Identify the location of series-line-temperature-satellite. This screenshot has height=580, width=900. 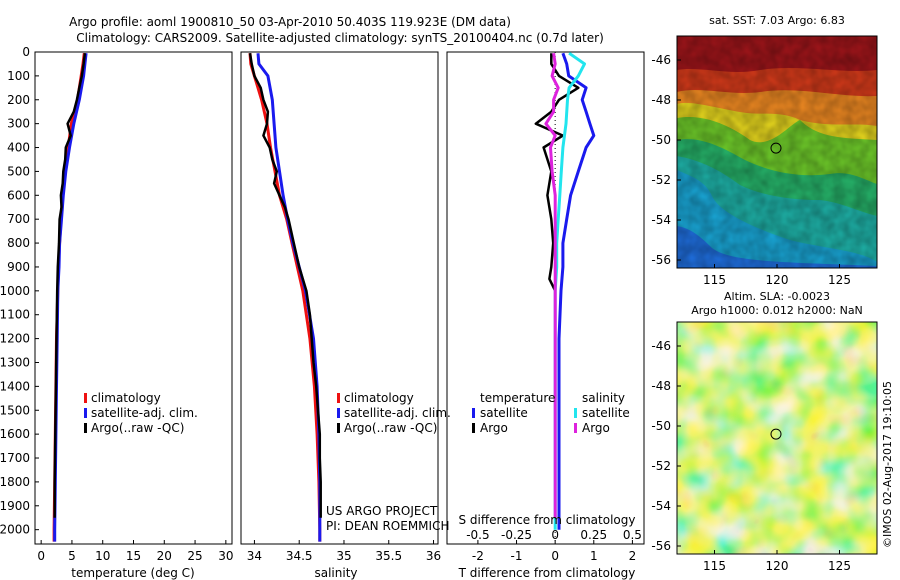
(576, 291).